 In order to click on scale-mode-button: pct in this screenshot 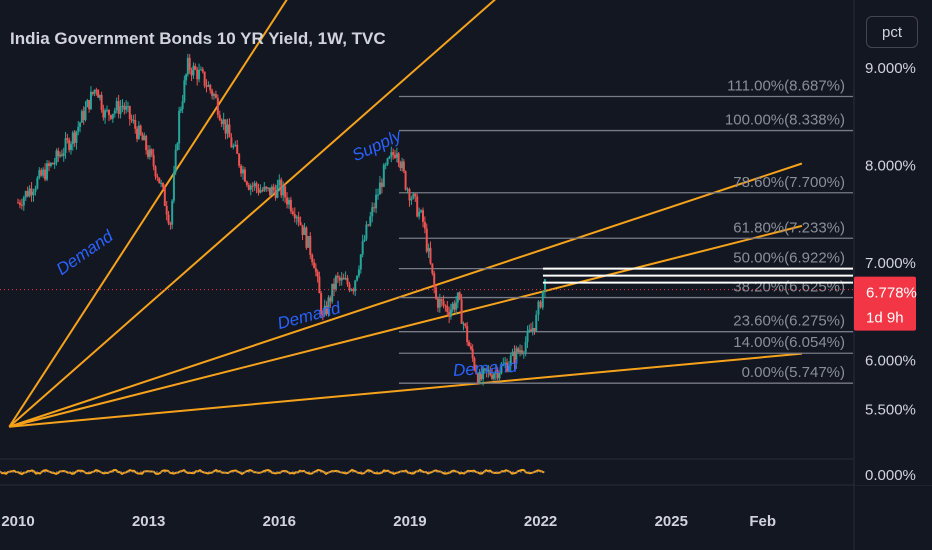, I will do `click(892, 32)`.